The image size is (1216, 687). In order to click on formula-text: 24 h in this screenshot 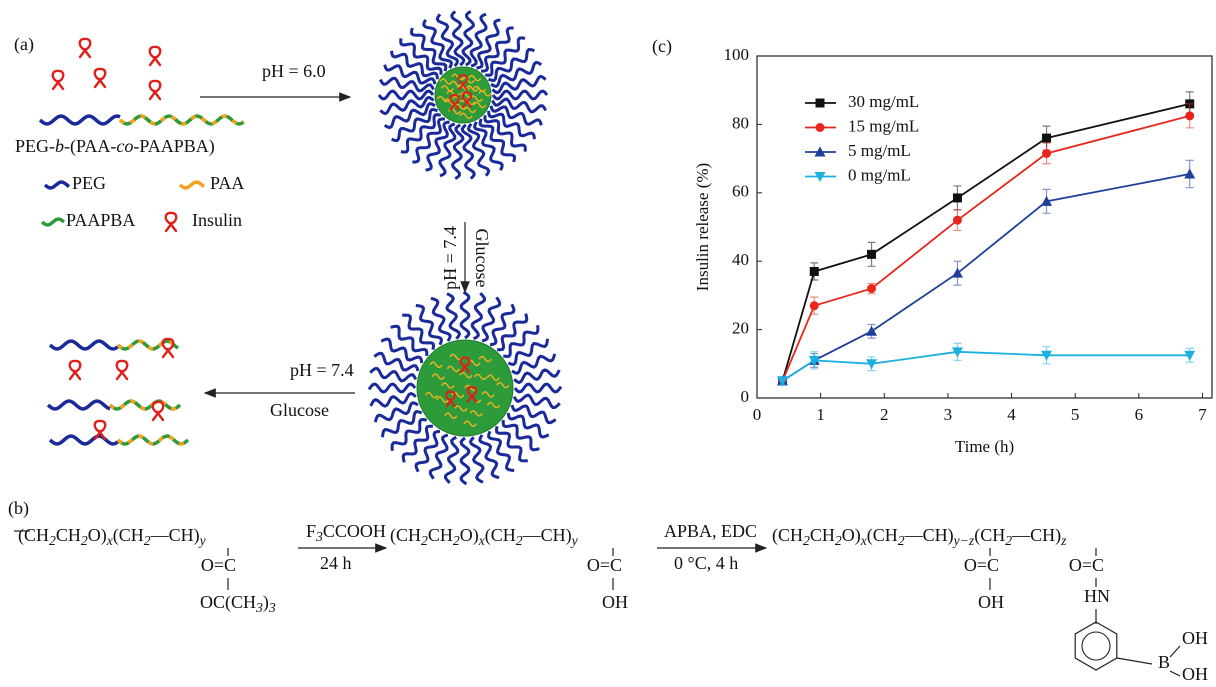, I will do `click(336, 563)`.